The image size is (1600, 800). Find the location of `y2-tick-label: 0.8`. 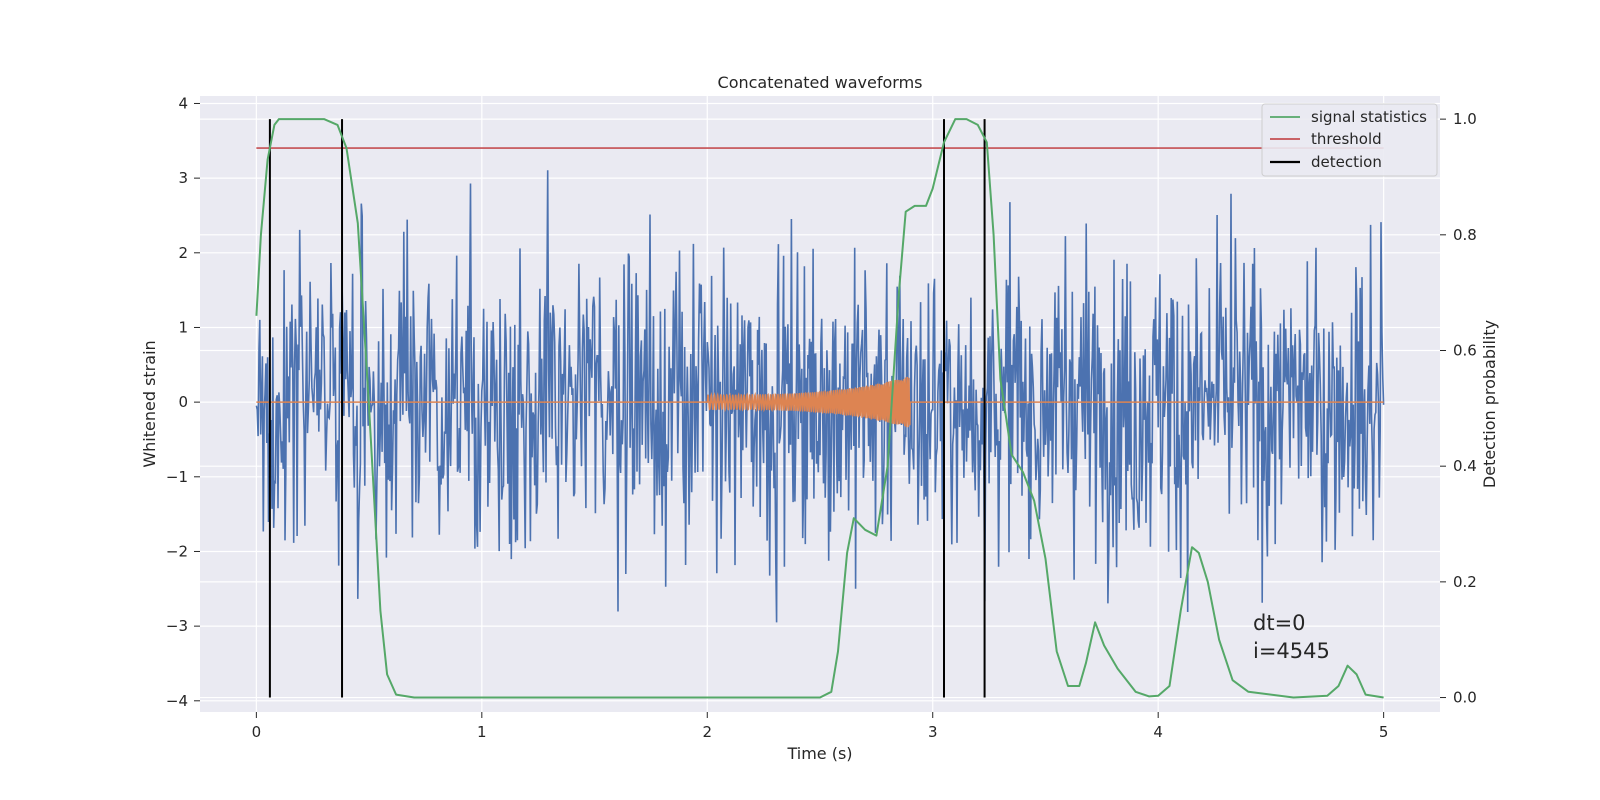

y2-tick-label: 0.8 is located at coordinates (1465, 235).